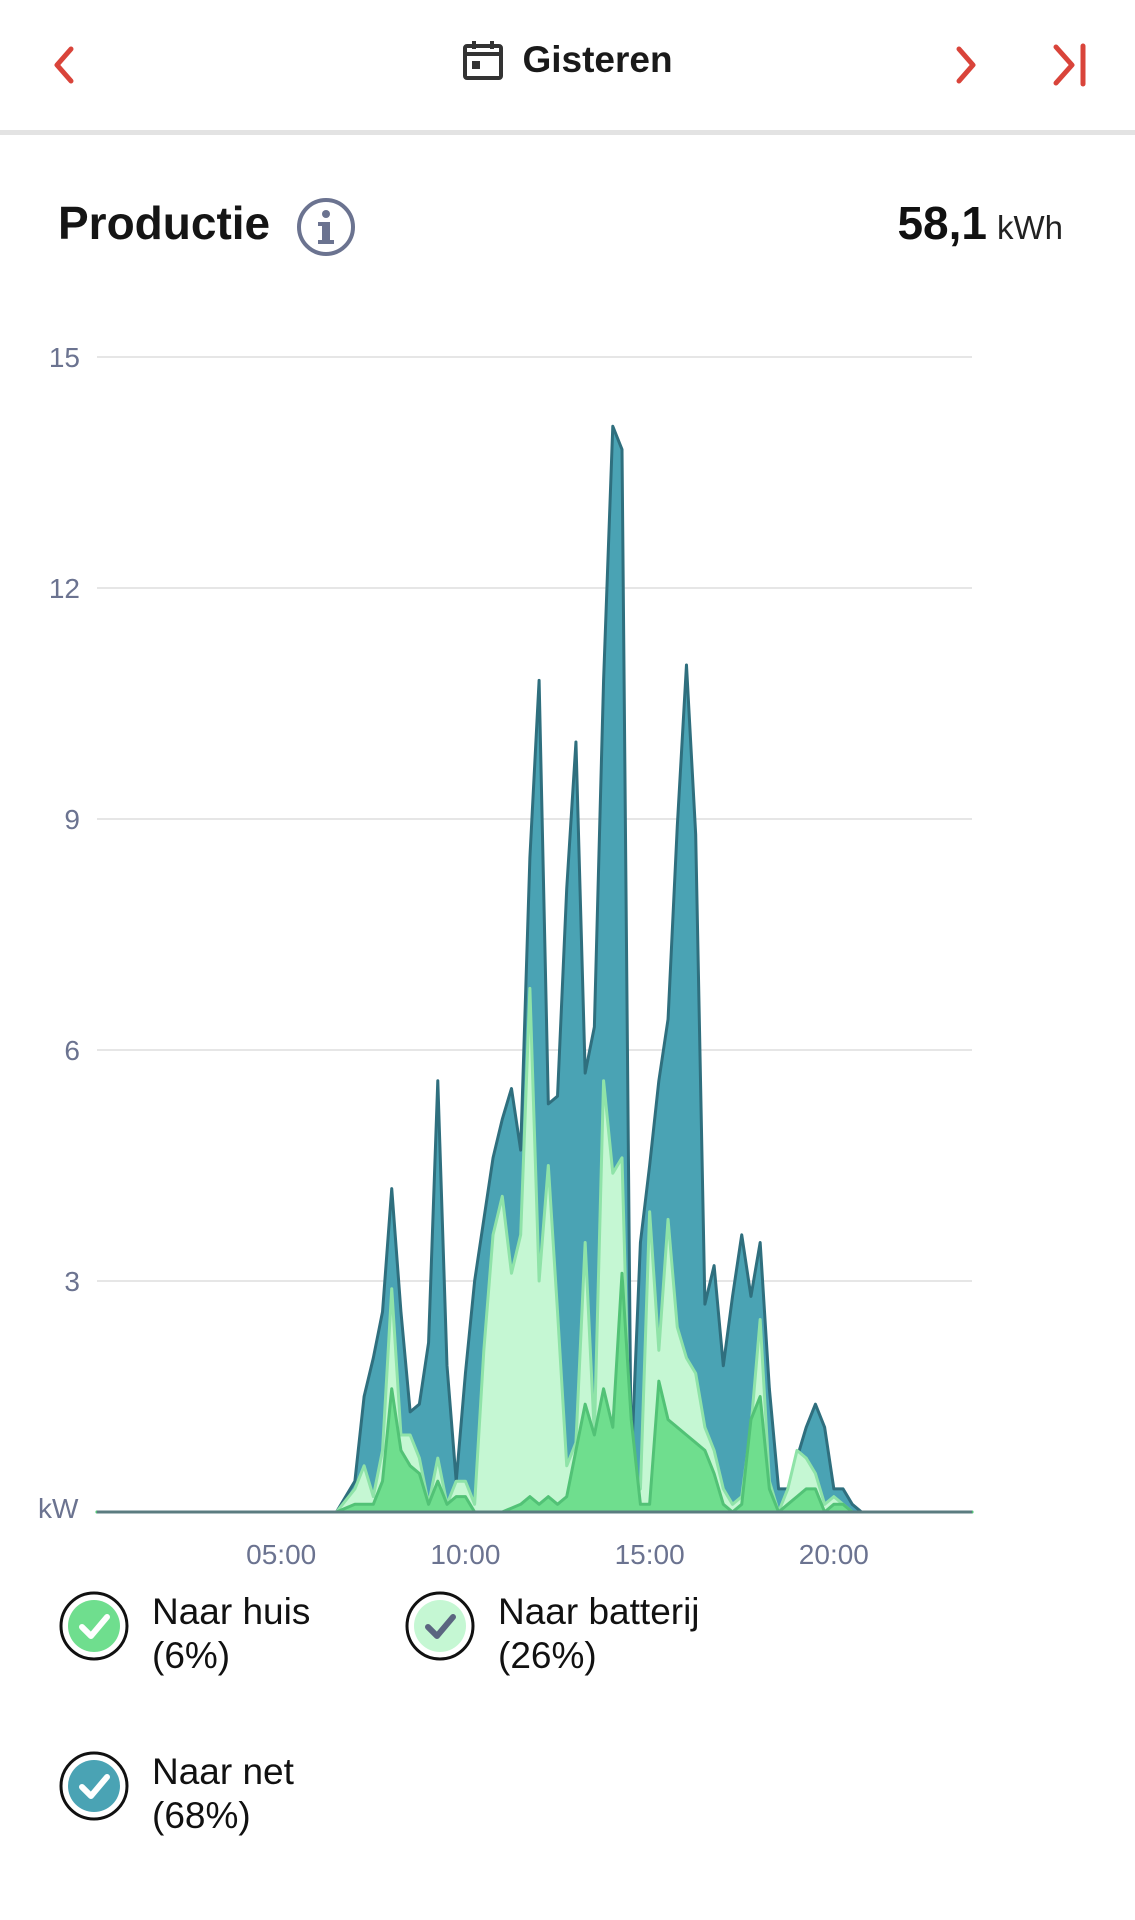 The image size is (1135, 1920). I want to click on top-bar: Gisteren, so click(567, 65).